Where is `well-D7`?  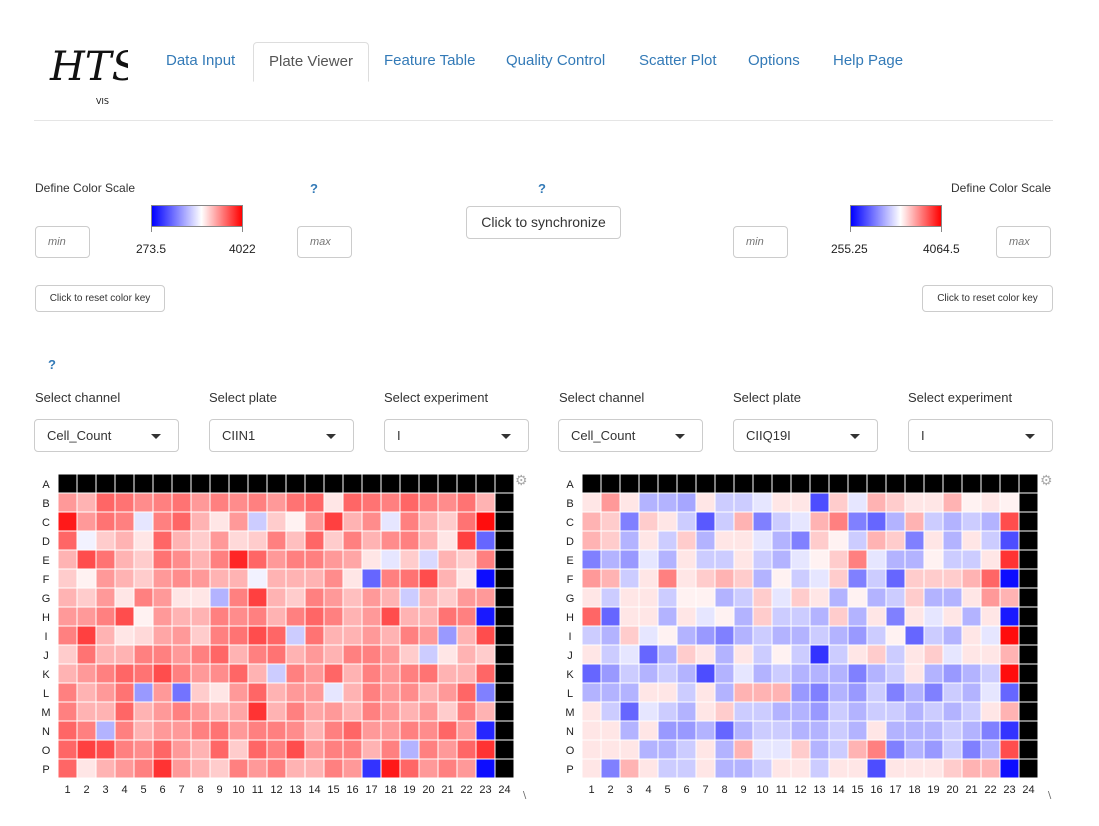 well-D7 is located at coordinates (181, 540).